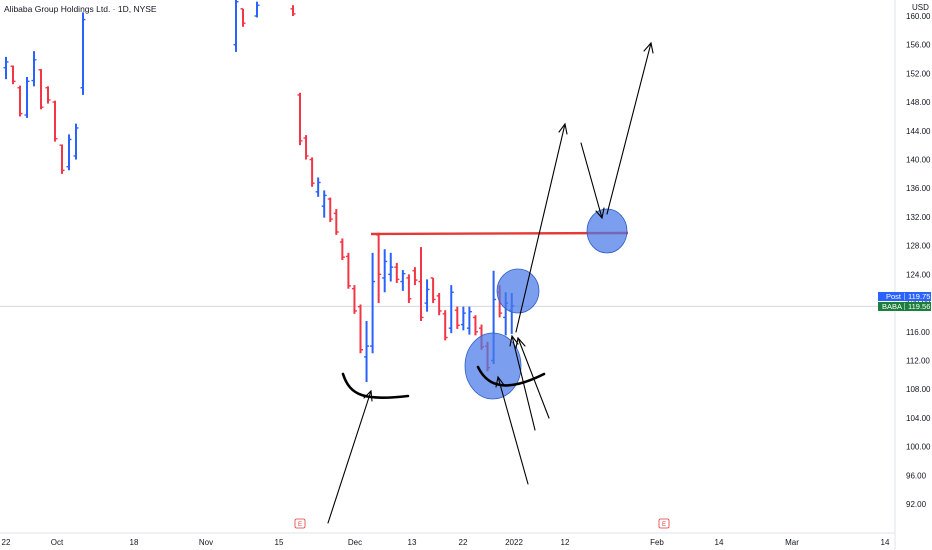  Describe the element at coordinates (206, 542) in the screenshot. I see `time-tick-label: Nov` at that location.